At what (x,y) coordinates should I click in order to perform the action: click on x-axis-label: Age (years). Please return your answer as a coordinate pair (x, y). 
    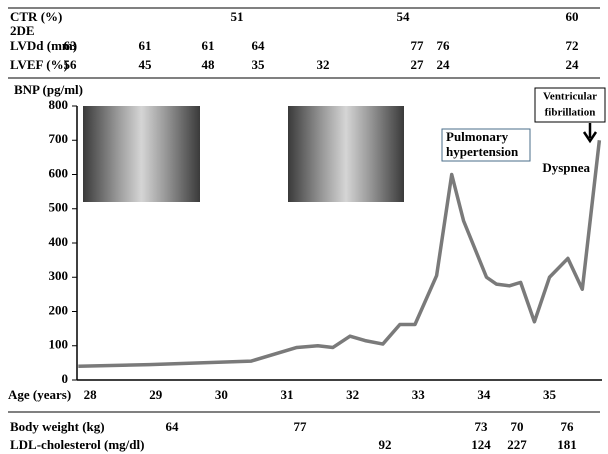
    Looking at the image, I should click on (39, 394).